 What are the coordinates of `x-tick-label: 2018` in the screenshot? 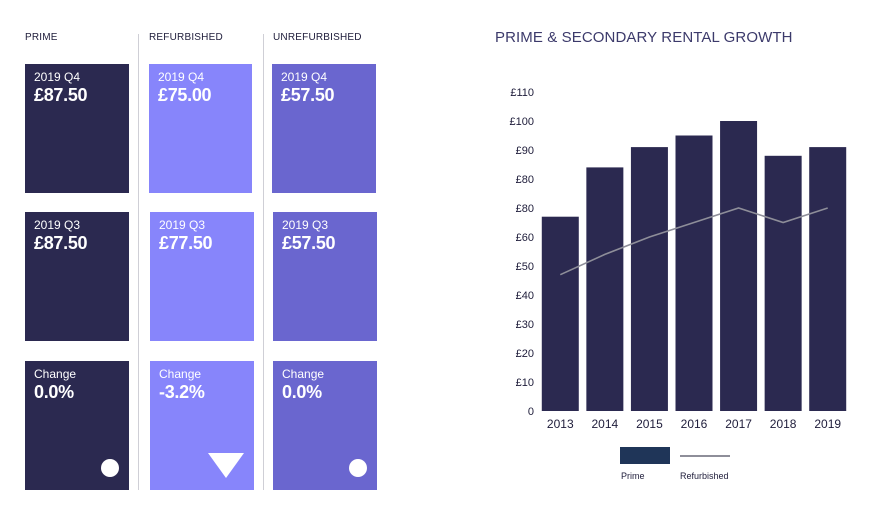 It's located at (783, 424).